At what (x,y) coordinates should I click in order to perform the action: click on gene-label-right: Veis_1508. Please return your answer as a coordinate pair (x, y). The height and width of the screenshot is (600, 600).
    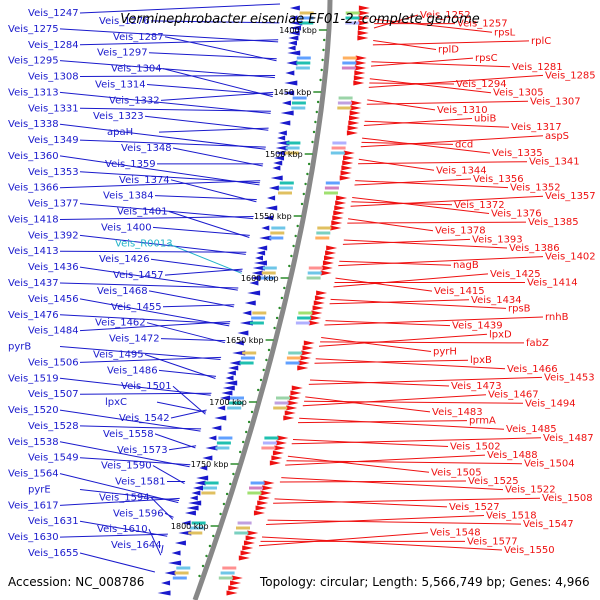
    Looking at the image, I should click on (567, 498).